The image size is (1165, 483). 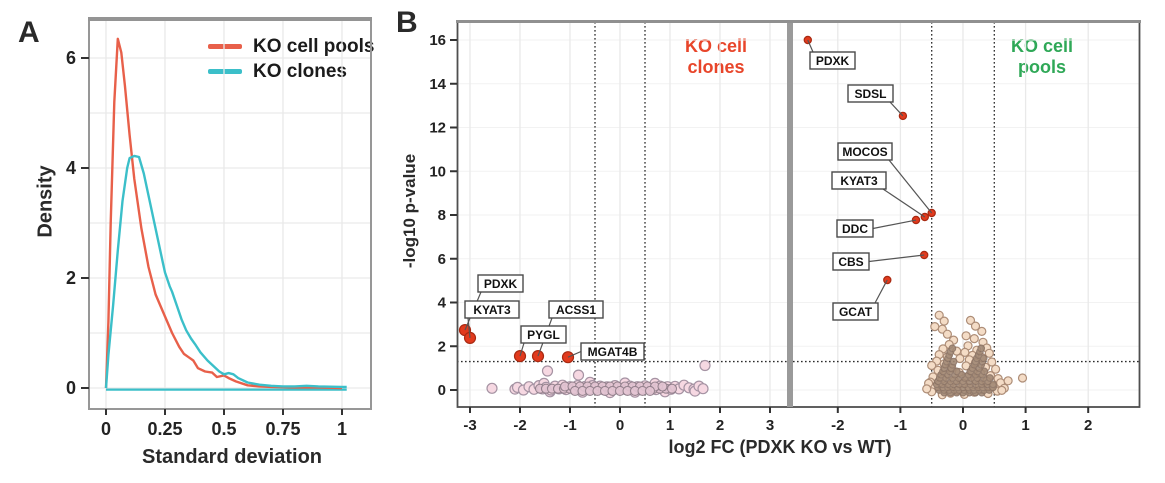 I want to click on panel-b-letter: B, so click(x=407, y=22).